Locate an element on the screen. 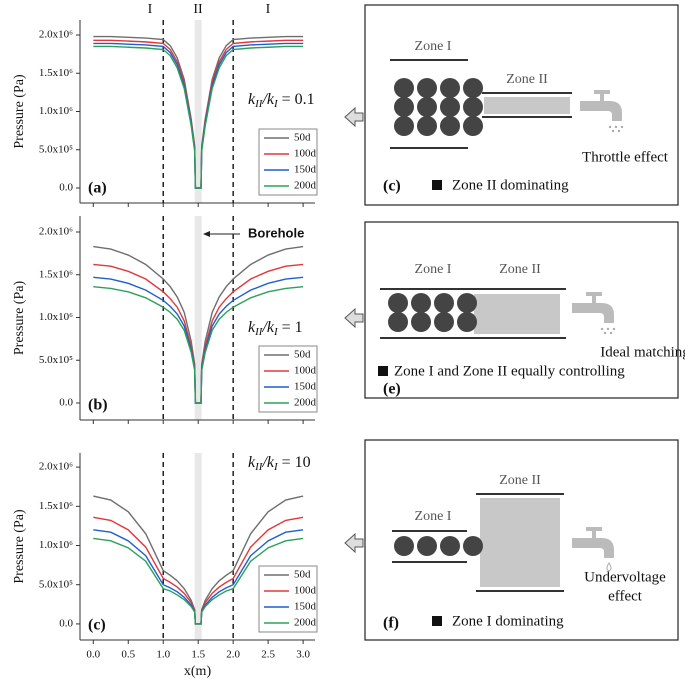 The height and width of the screenshot is (682, 685). borehole-band is located at coordinates (198, 111).